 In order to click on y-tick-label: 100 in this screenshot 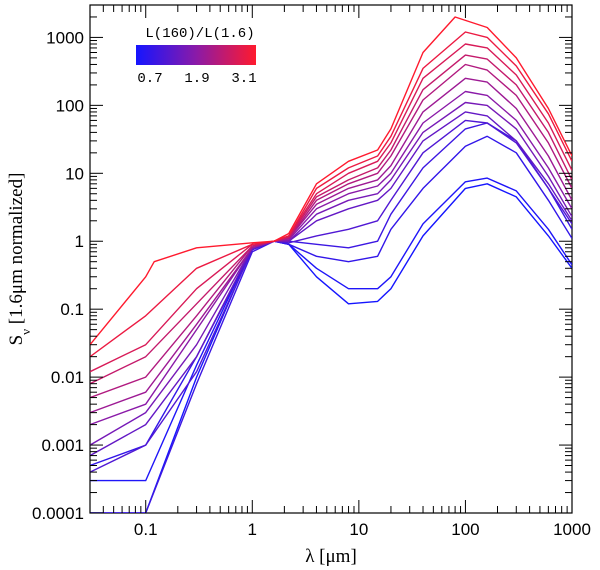, I will do `click(70, 105)`.